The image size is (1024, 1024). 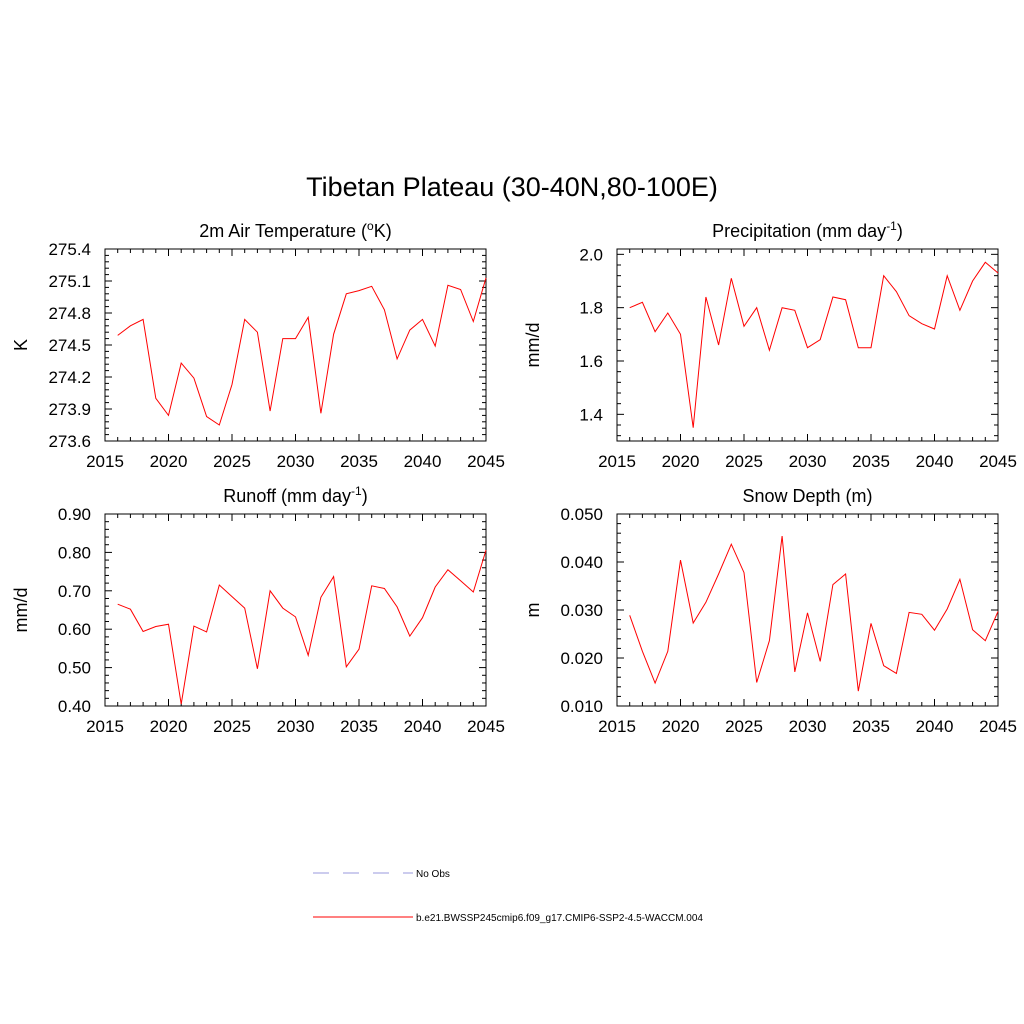 I want to click on panel-title: Precipitation (mm day-1), so click(x=807, y=230).